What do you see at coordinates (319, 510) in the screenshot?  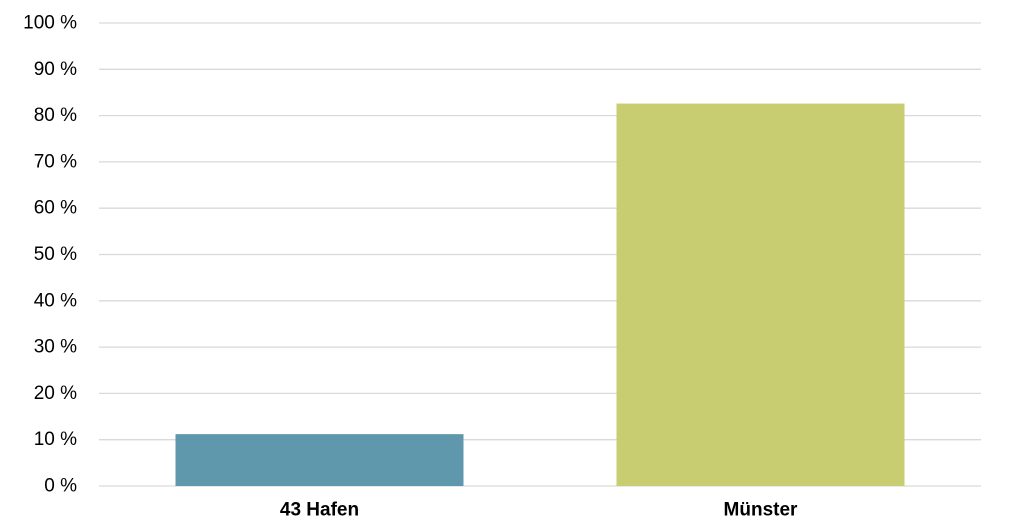 I see `x-category-label: 43 Hafen` at bounding box center [319, 510].